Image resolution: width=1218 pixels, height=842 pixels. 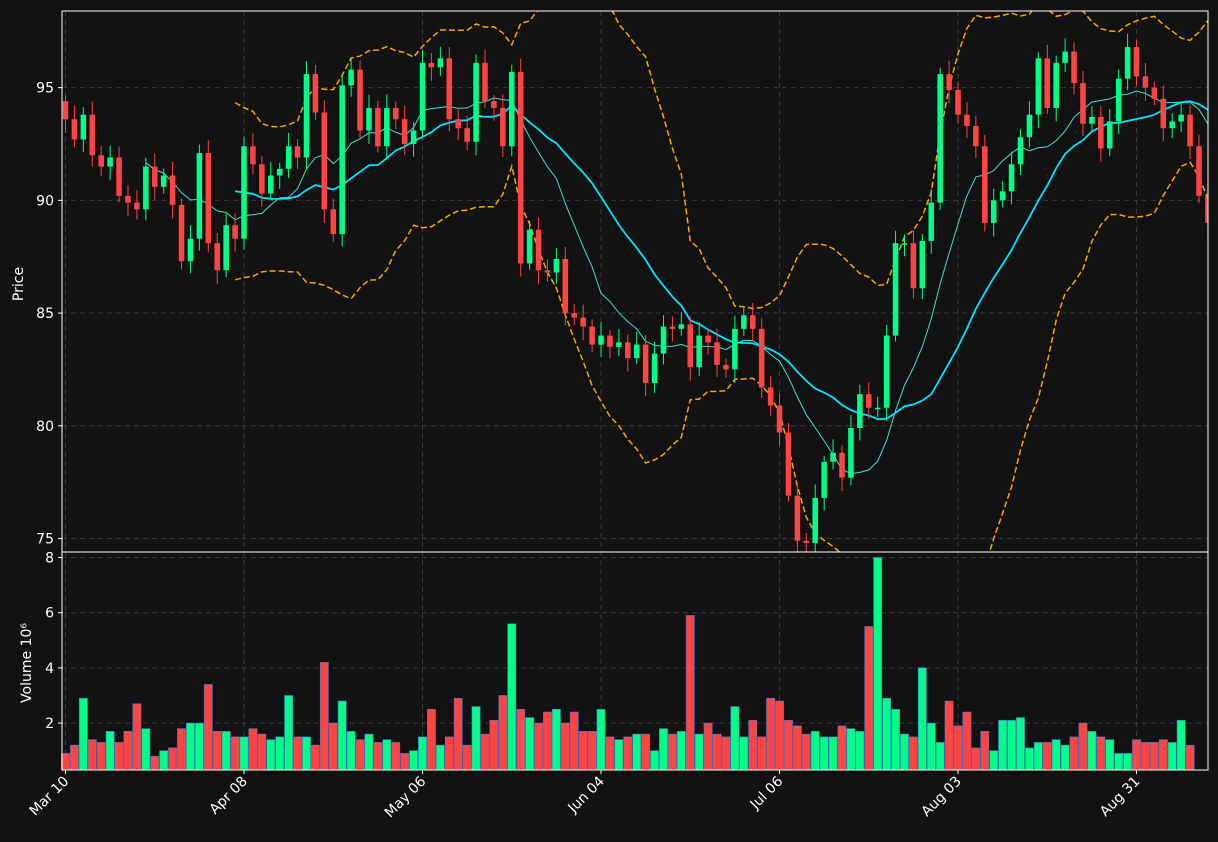 What do you see at coordinates (19, 284) in the screenshot?
I see `price-axis-label: Price` at bounding box center [19, 284].